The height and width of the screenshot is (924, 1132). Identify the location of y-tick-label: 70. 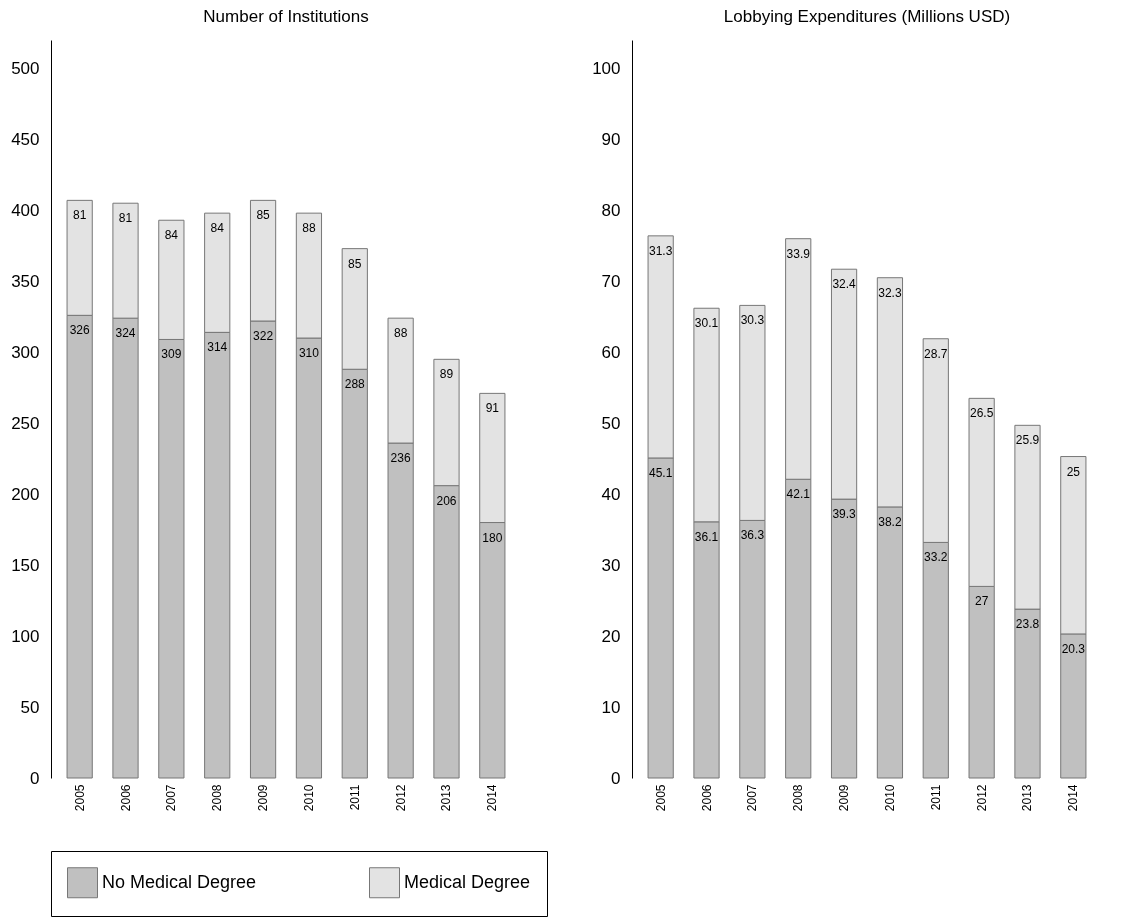
(611, 281).